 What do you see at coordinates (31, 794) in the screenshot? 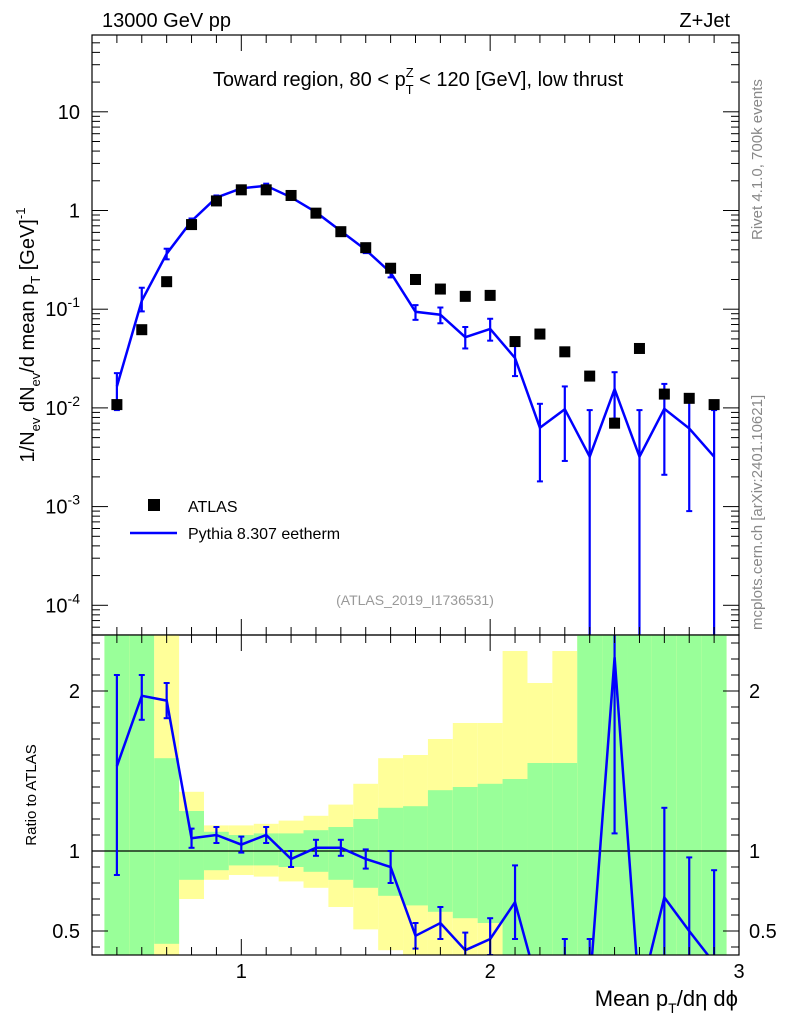
I see `ratio-ylabel: Ratio to ATLAS` at bounding box center [31, 794].